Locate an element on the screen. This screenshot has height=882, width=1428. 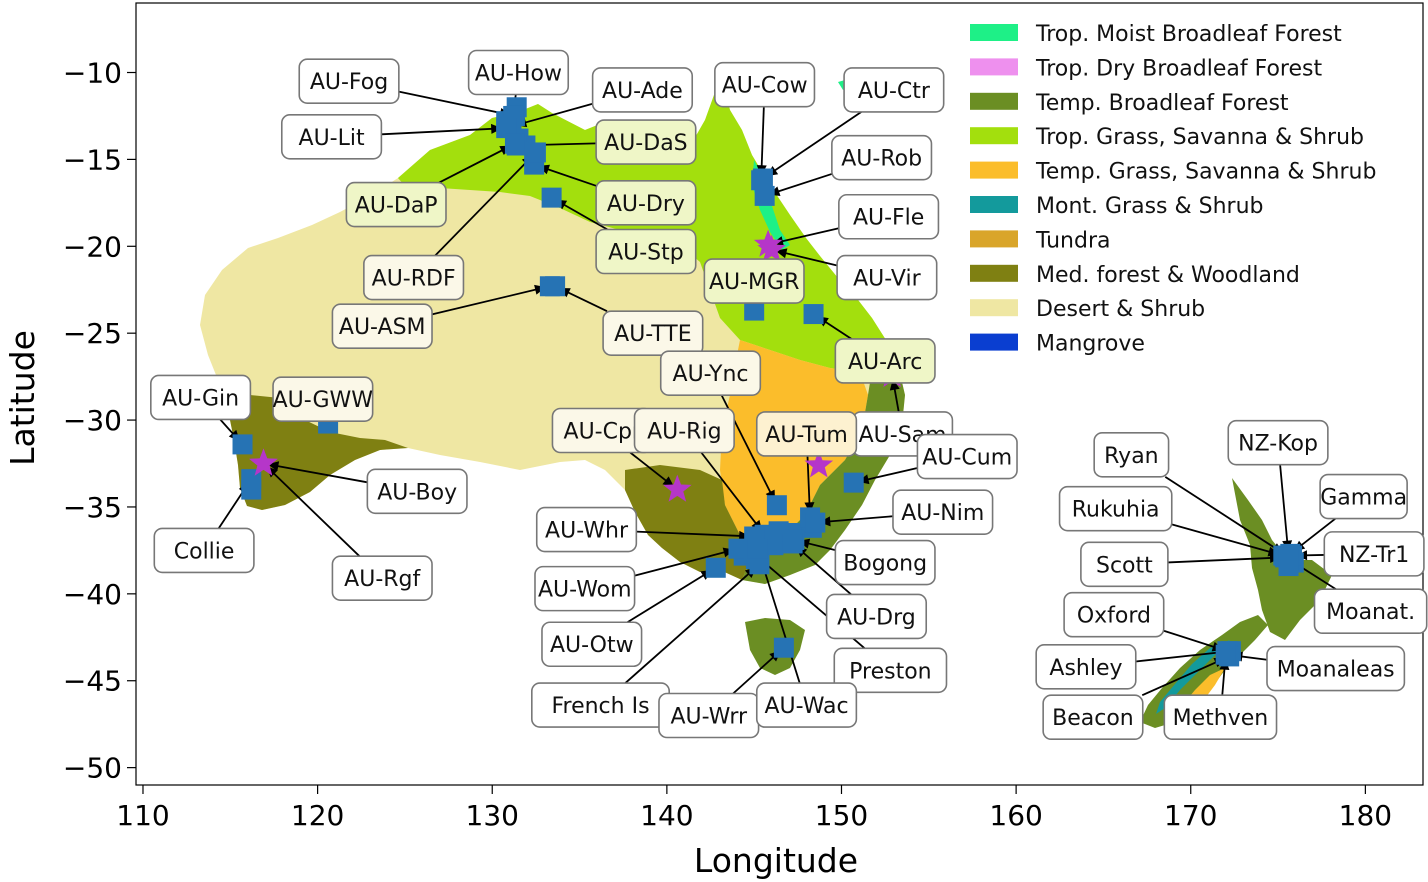
label-text: AU-Ync is located at coordinates (711, 374).